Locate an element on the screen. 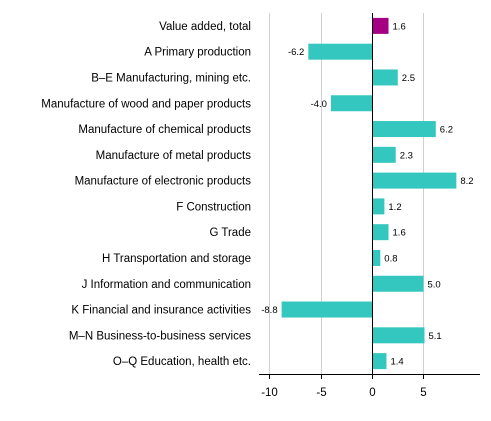 The height and width of the screenshot is (421, 491). category-label-0: Value added, total is located at coordinates (205, 27).